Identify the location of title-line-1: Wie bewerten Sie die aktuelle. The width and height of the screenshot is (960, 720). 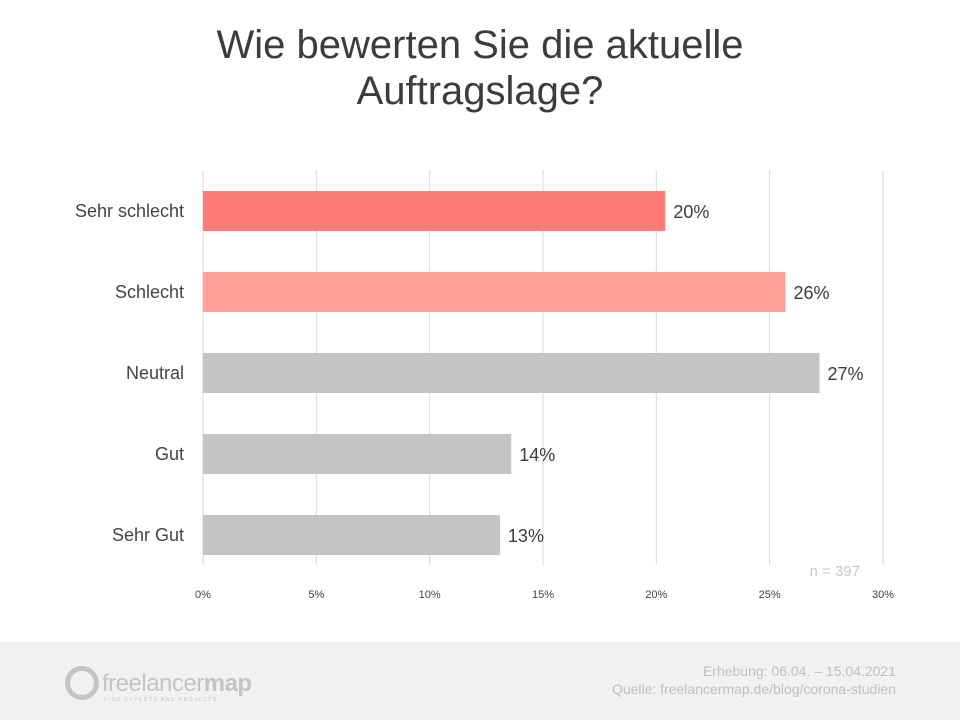
(480, 45).